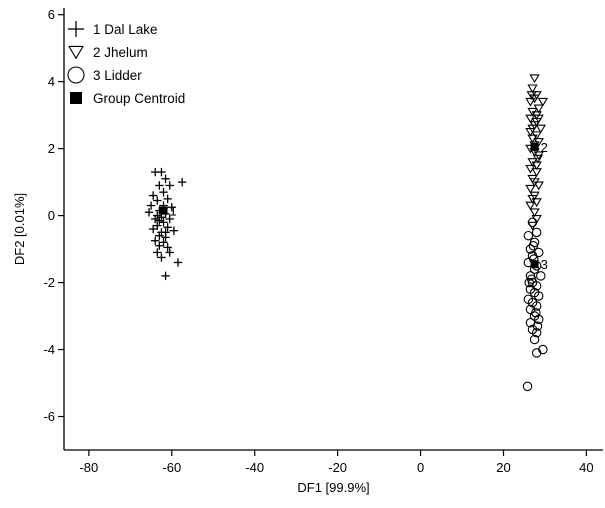 Image resolution: width=605 pixels, height=508 pixels. What do you see at coordinates (51, 14) in the screenshot?
I see `y-tick-label: 6` at bounding box center [51, 14].